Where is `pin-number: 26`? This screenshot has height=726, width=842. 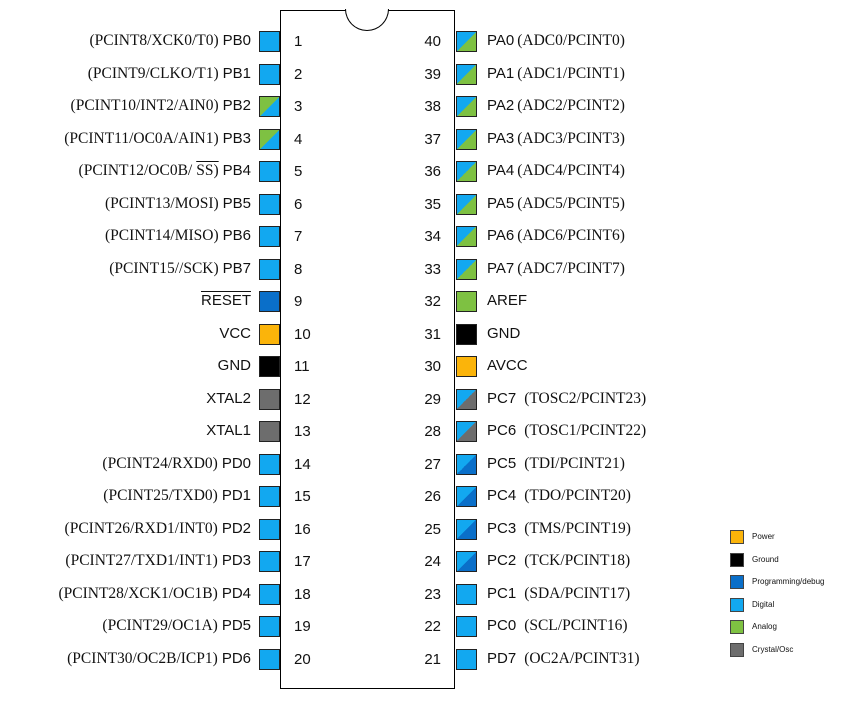
pin-number: 26 is located at coordinates (432, 496).